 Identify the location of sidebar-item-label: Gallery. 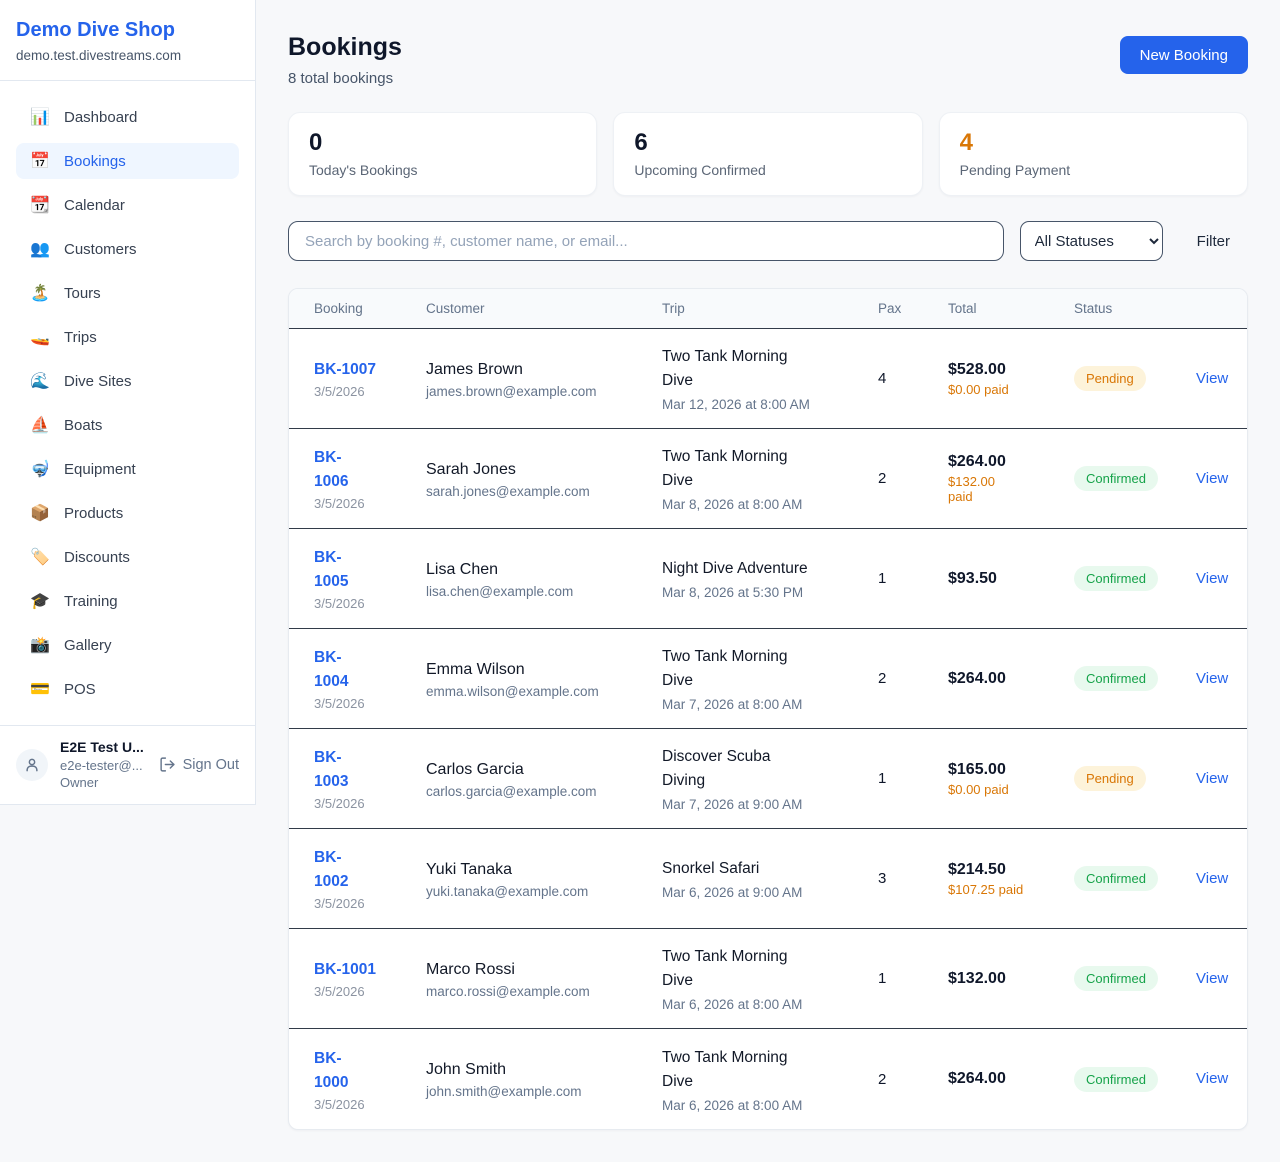
(88, 645).